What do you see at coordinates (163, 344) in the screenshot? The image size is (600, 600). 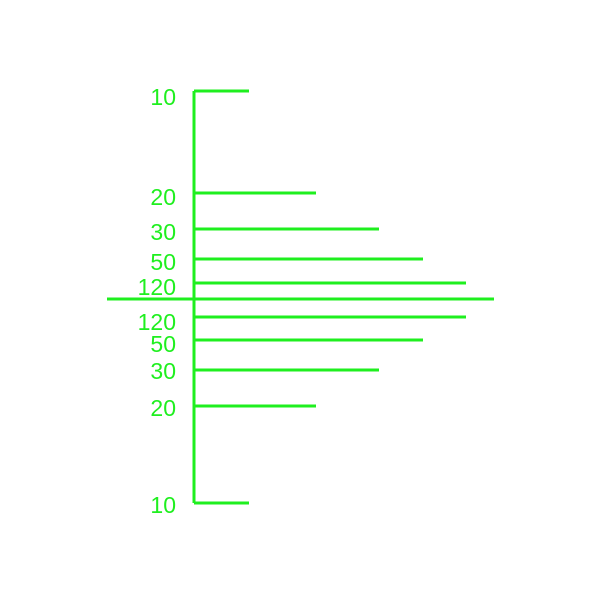 I see `lower-tick-label: 50` at bounding box center [163, 344].